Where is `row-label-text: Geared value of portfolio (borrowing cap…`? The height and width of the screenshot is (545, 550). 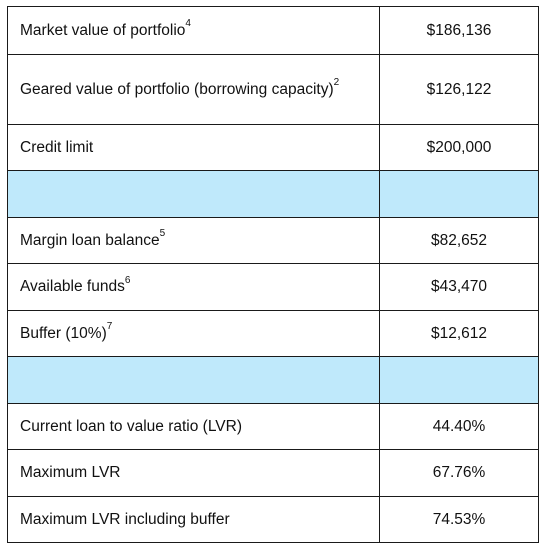
row-label-text: Geared value of portfolio (borrowing cap… is located at coordinates (177, 89).